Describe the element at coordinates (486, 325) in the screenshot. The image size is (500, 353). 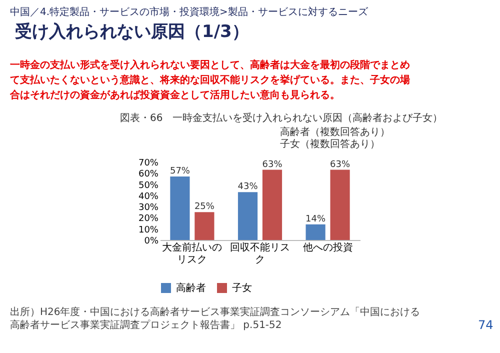
I see `text: 74` at that location.